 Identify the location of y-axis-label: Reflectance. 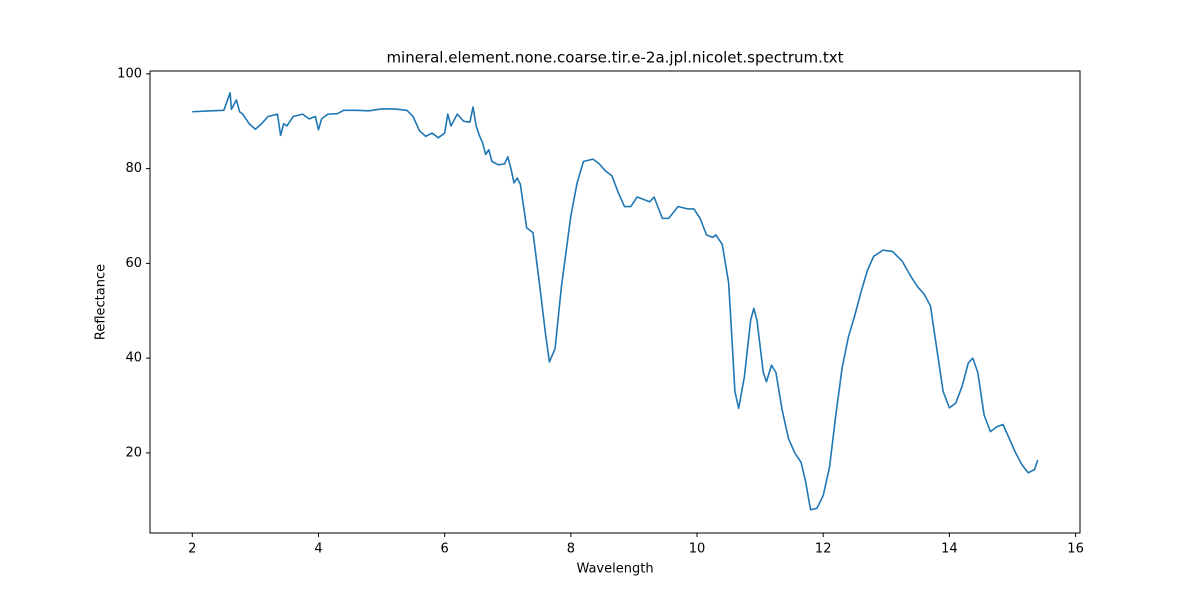
(101, 302).